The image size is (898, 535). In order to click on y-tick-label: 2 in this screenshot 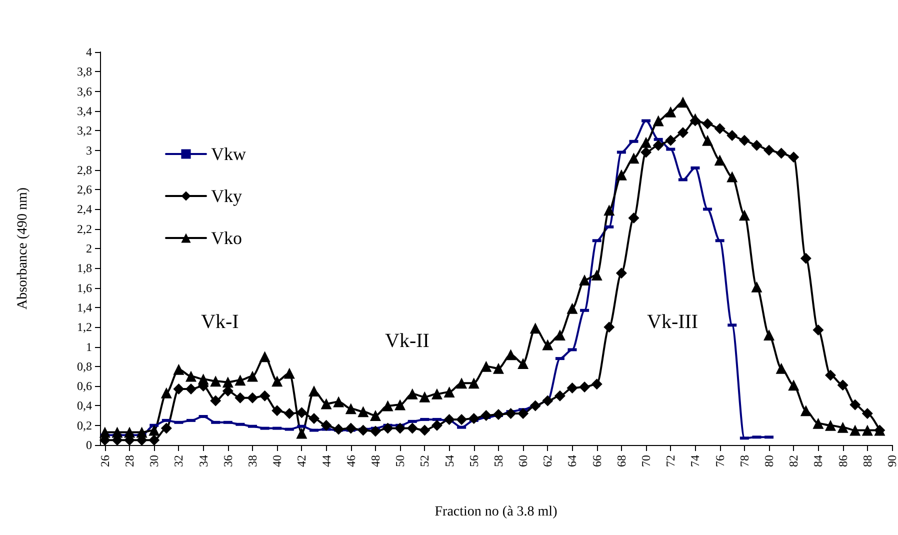, I will do `click(89, 249)`.